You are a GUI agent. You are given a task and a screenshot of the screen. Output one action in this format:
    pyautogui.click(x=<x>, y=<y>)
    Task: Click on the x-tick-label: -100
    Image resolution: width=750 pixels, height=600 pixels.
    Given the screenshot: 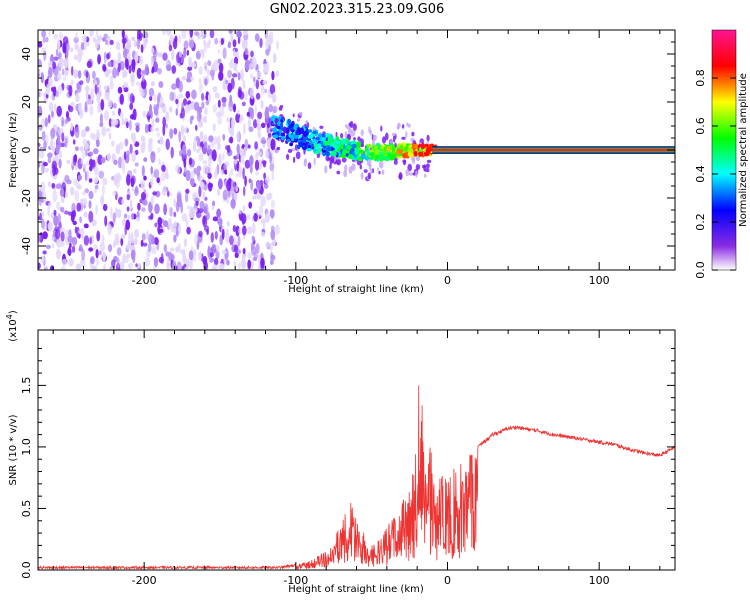 What is the action you would take?
    pyautogui.click(x=295, y=280)
    